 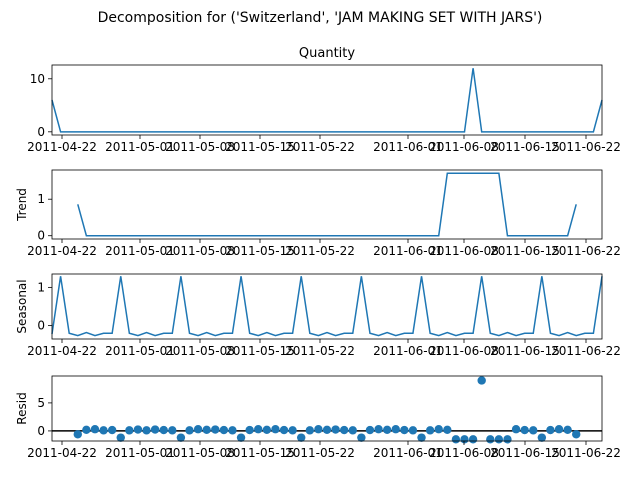 What do you see at coordinates (41, 403) in the screenshot?
I see `y-tick-label: 5` at bounding box center [41, 403].